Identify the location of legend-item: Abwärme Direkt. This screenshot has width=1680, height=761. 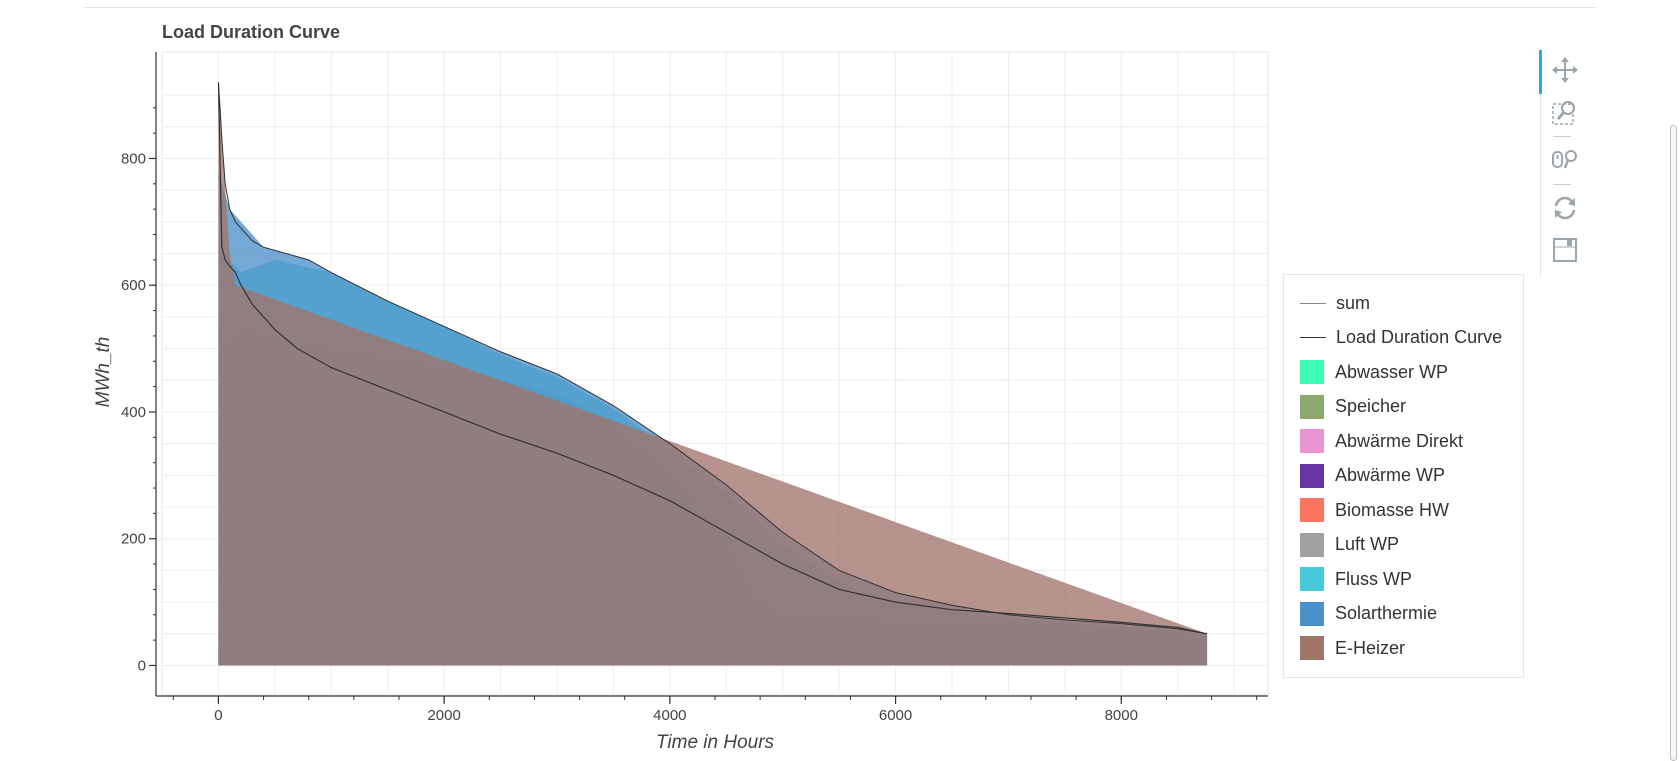
(1381, 441).